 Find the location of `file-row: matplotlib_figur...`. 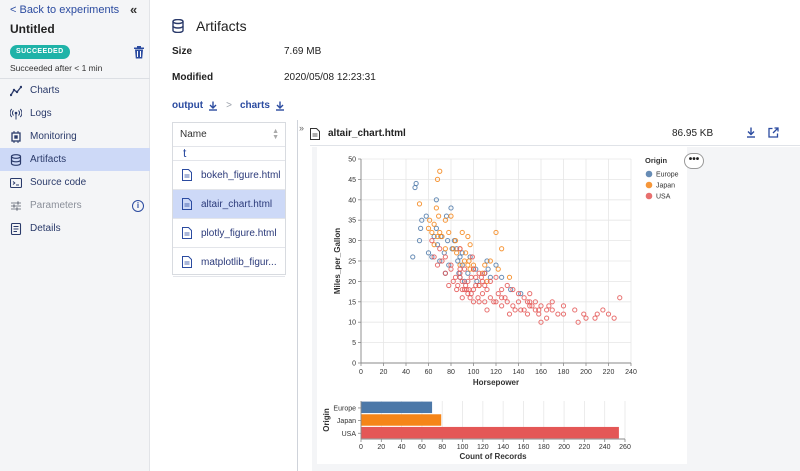

file-row: matplotlib_figur... is located at coordinates (229, 262).